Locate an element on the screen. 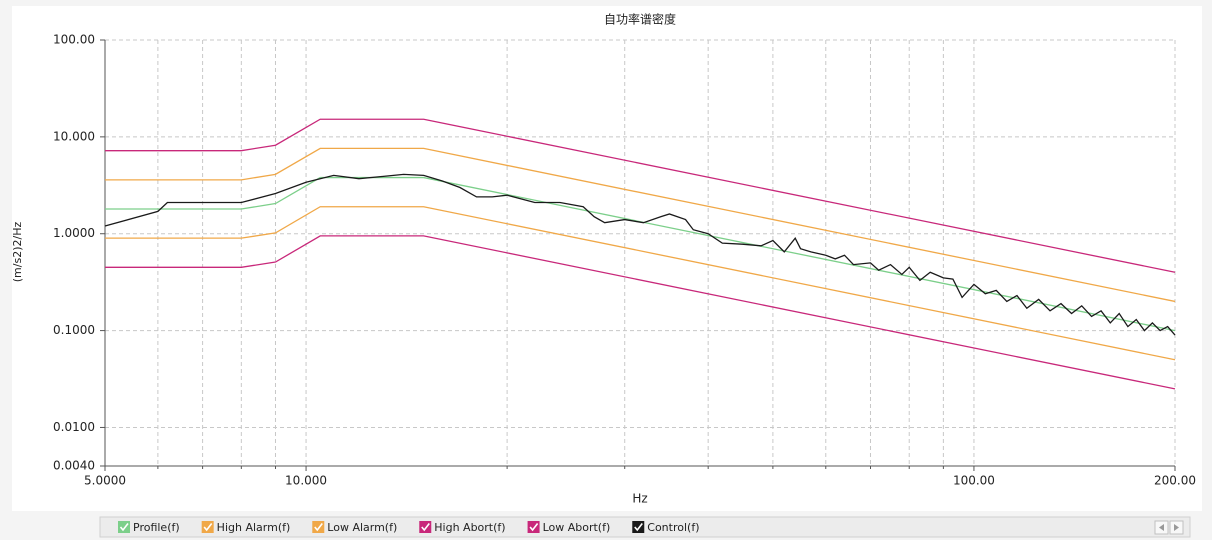 The width and height of the screenshot is (1212, 540). legend-label: High Alarm(f) is located at coordinates (254, 527).